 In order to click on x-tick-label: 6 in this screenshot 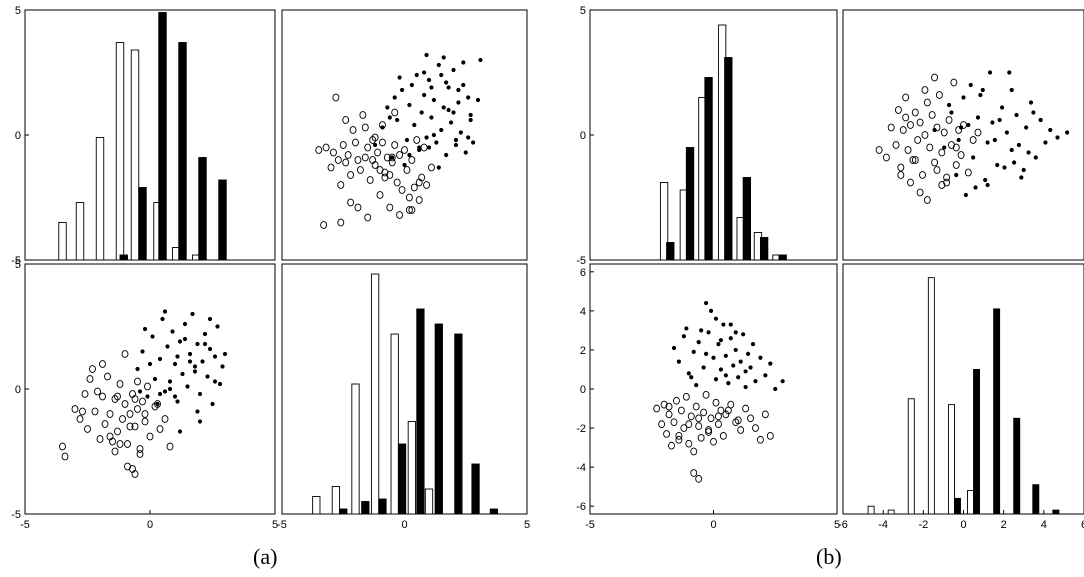, I will do `click(1082, 525)`.